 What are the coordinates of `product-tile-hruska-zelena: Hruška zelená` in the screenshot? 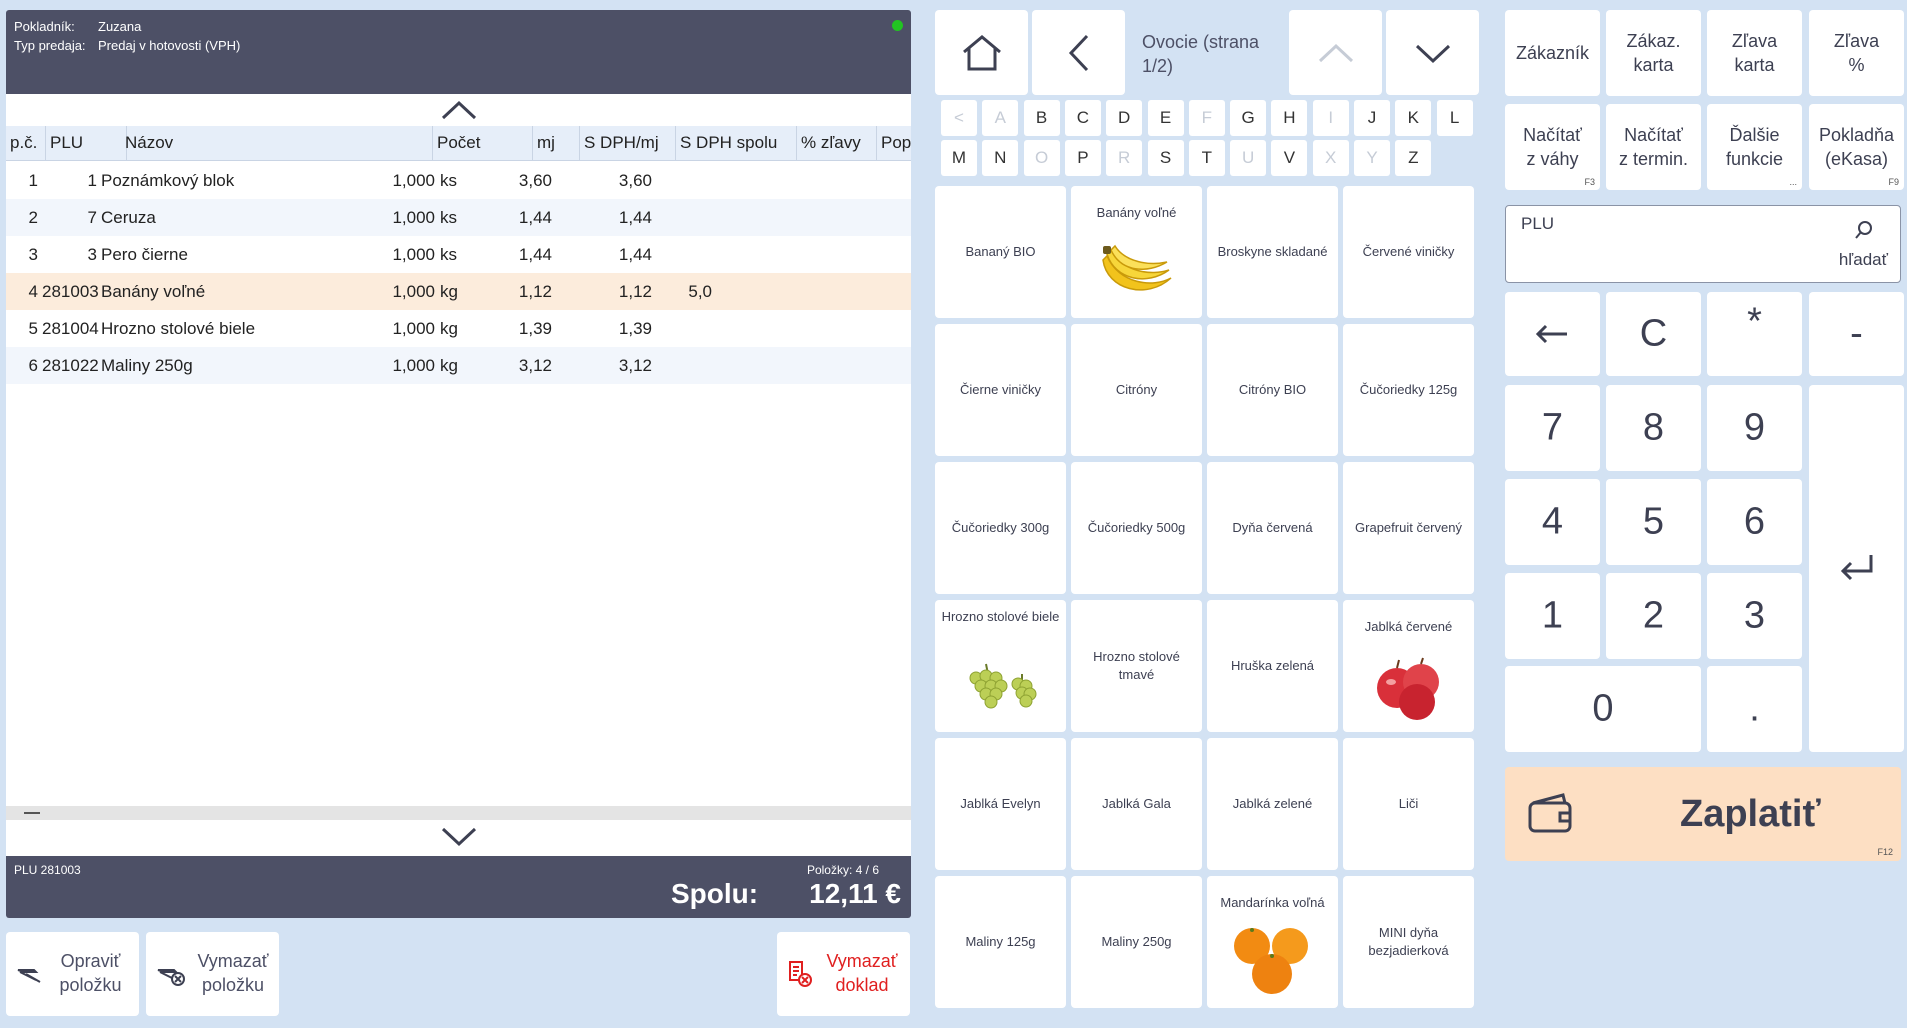 It's located at (1272, 666).